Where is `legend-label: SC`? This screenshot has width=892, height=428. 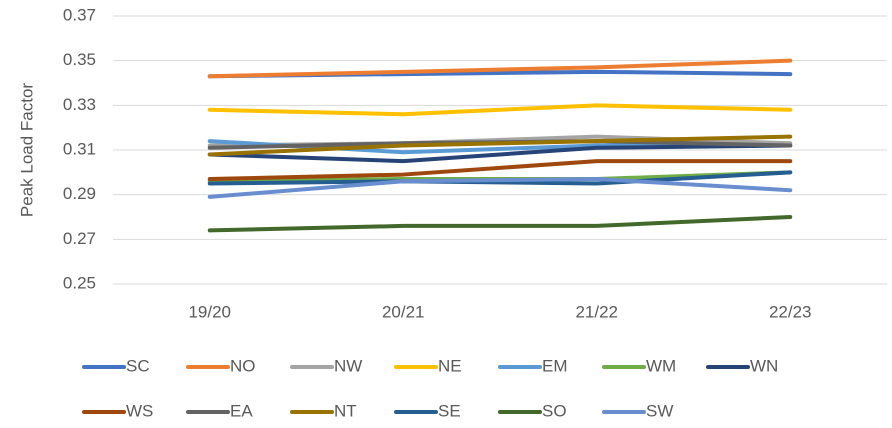 legend-label: SC is located at coordinates (138, 365).